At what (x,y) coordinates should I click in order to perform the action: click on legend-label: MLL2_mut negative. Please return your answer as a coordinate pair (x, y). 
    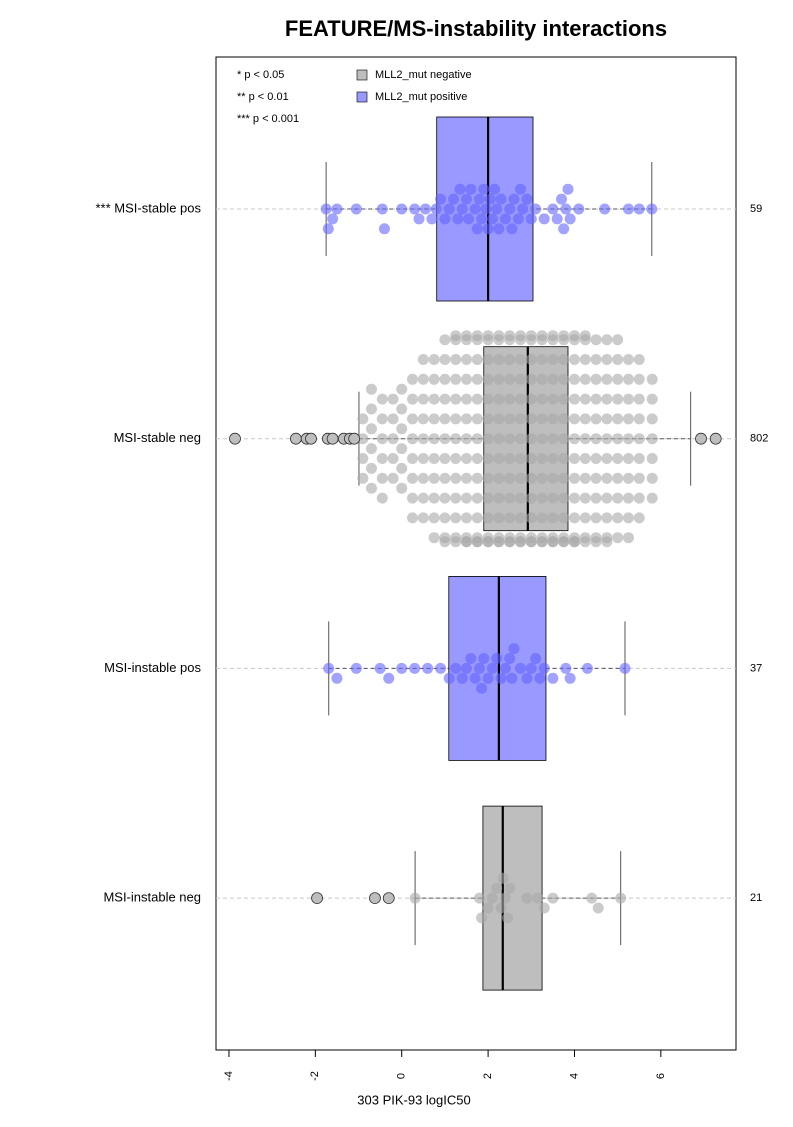
    Looking at the image, I should click on (423, 75).